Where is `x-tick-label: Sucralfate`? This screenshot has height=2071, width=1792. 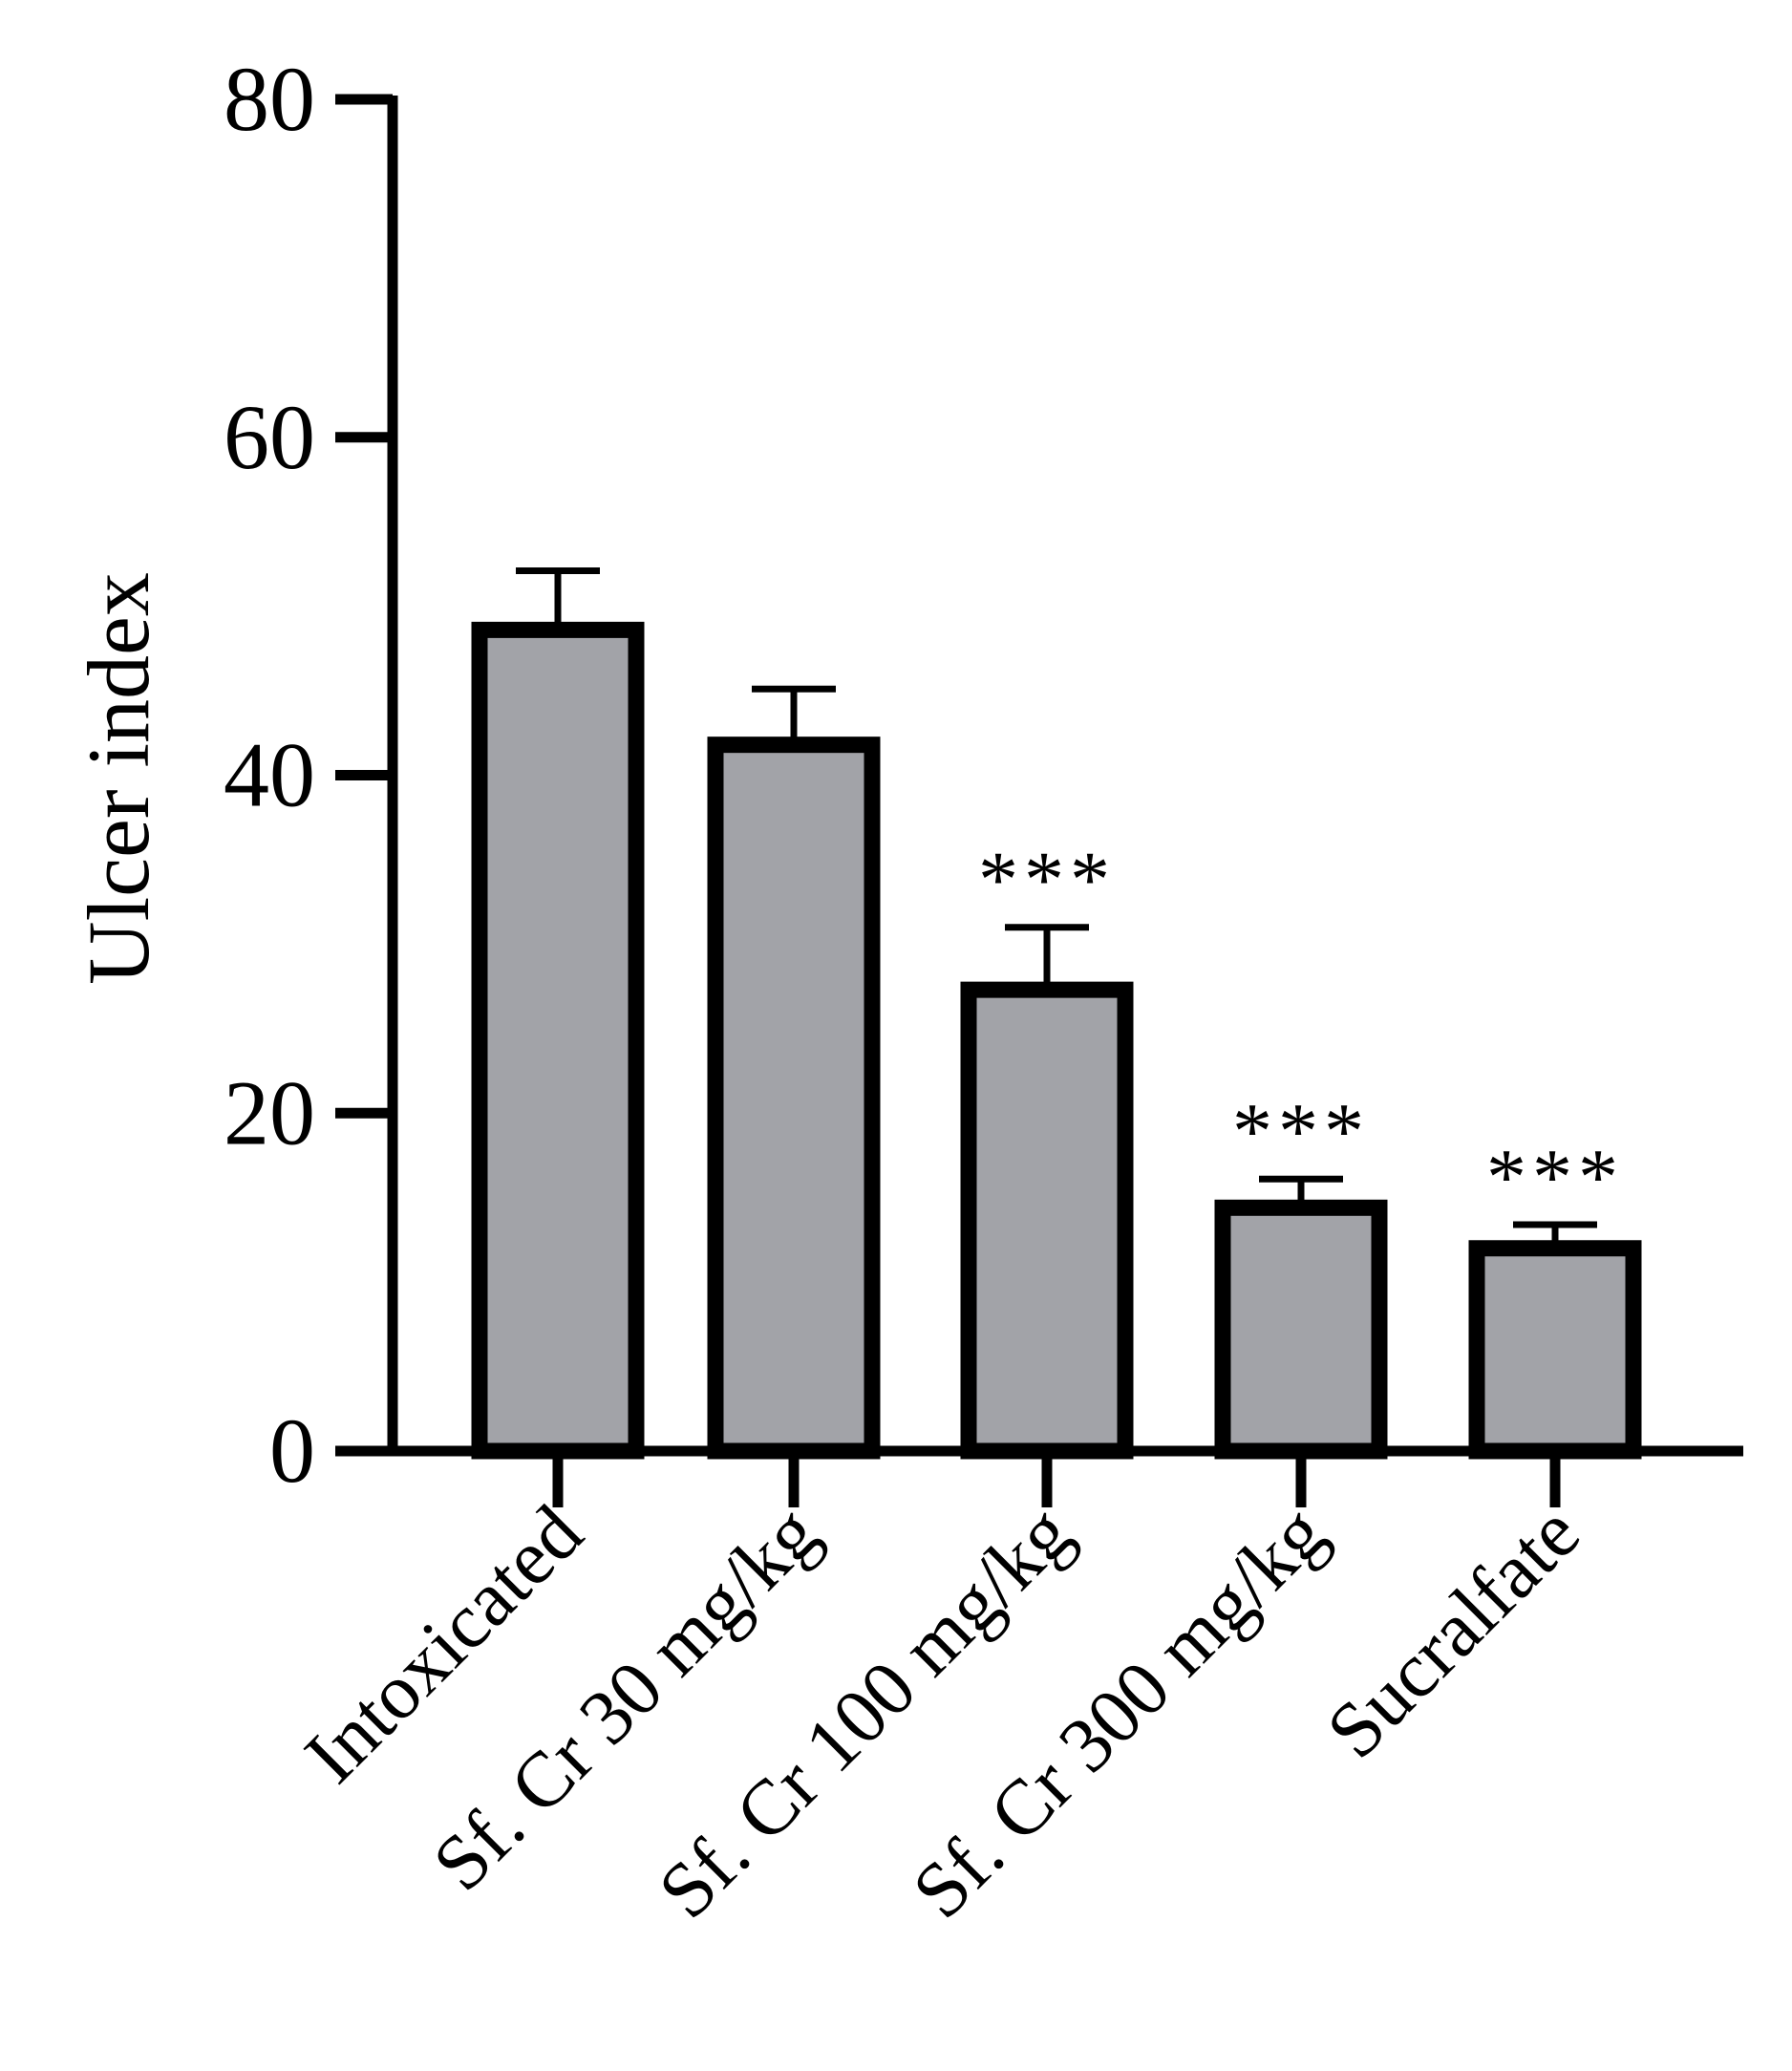
x-tick-label: Sucralfate is located at coordinates (1452, 1631).